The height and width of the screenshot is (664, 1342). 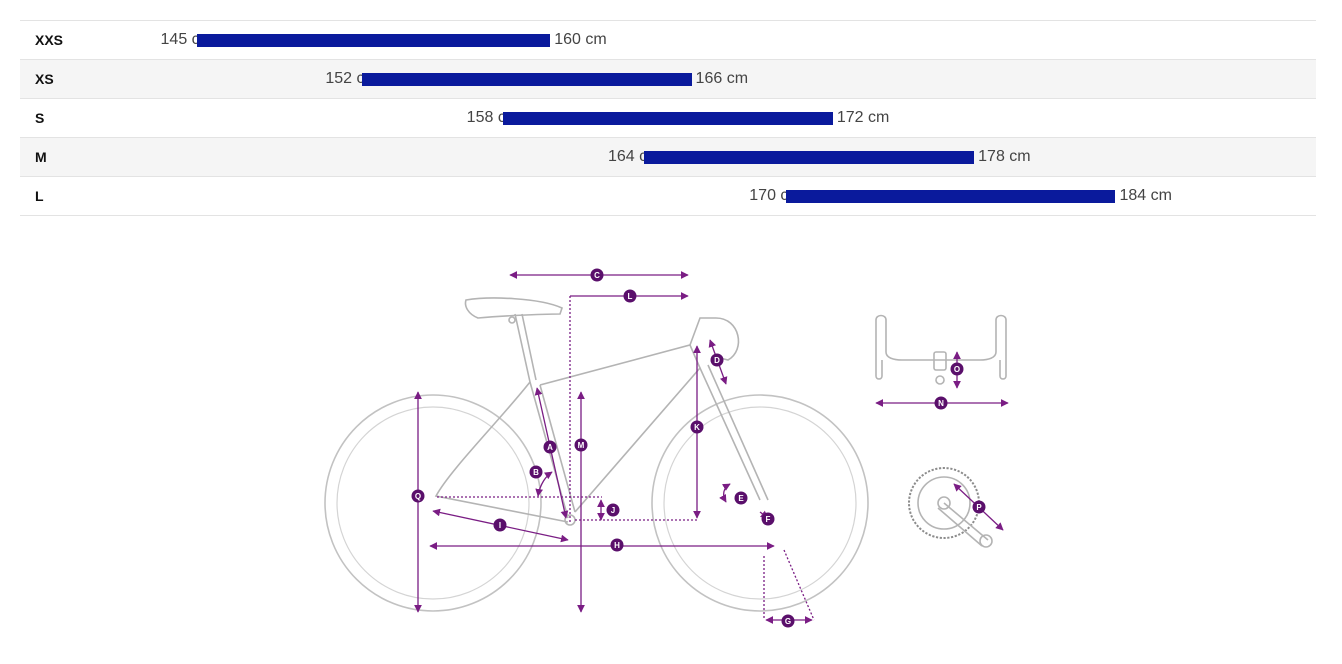 I want to click on crankset-diagram, so click(x=956, y=507).